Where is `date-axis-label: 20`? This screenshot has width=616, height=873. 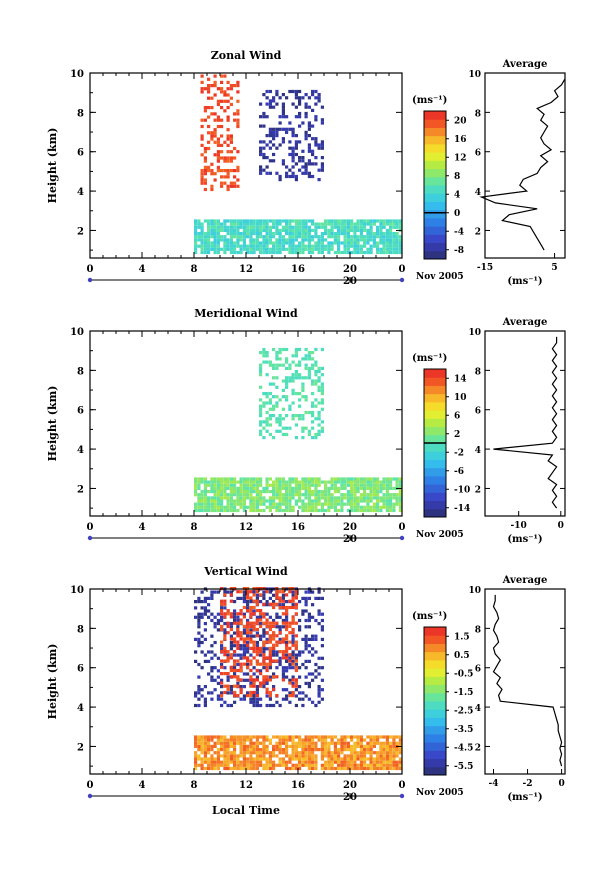 date-axis-label: 20 is located at coordinates (350, 281).